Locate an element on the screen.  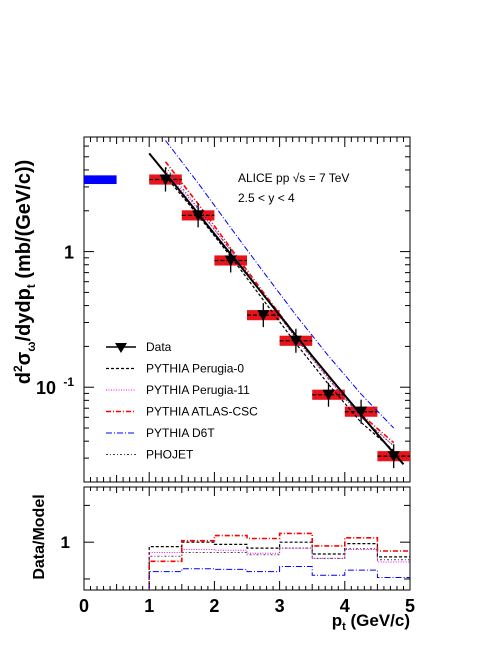
x-tick-label: 5 is located at coordinates (410, 606).